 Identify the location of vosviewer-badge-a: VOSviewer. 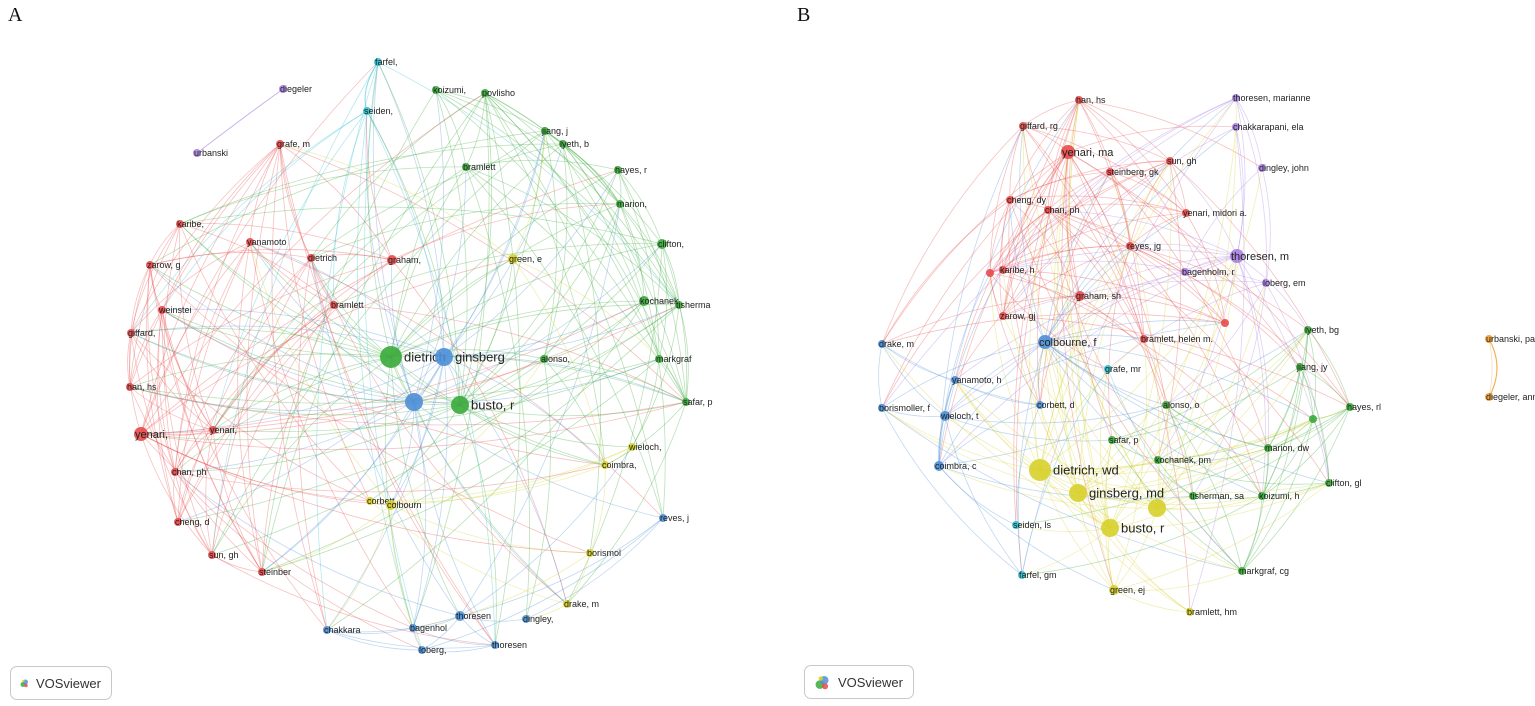
(61, 683).